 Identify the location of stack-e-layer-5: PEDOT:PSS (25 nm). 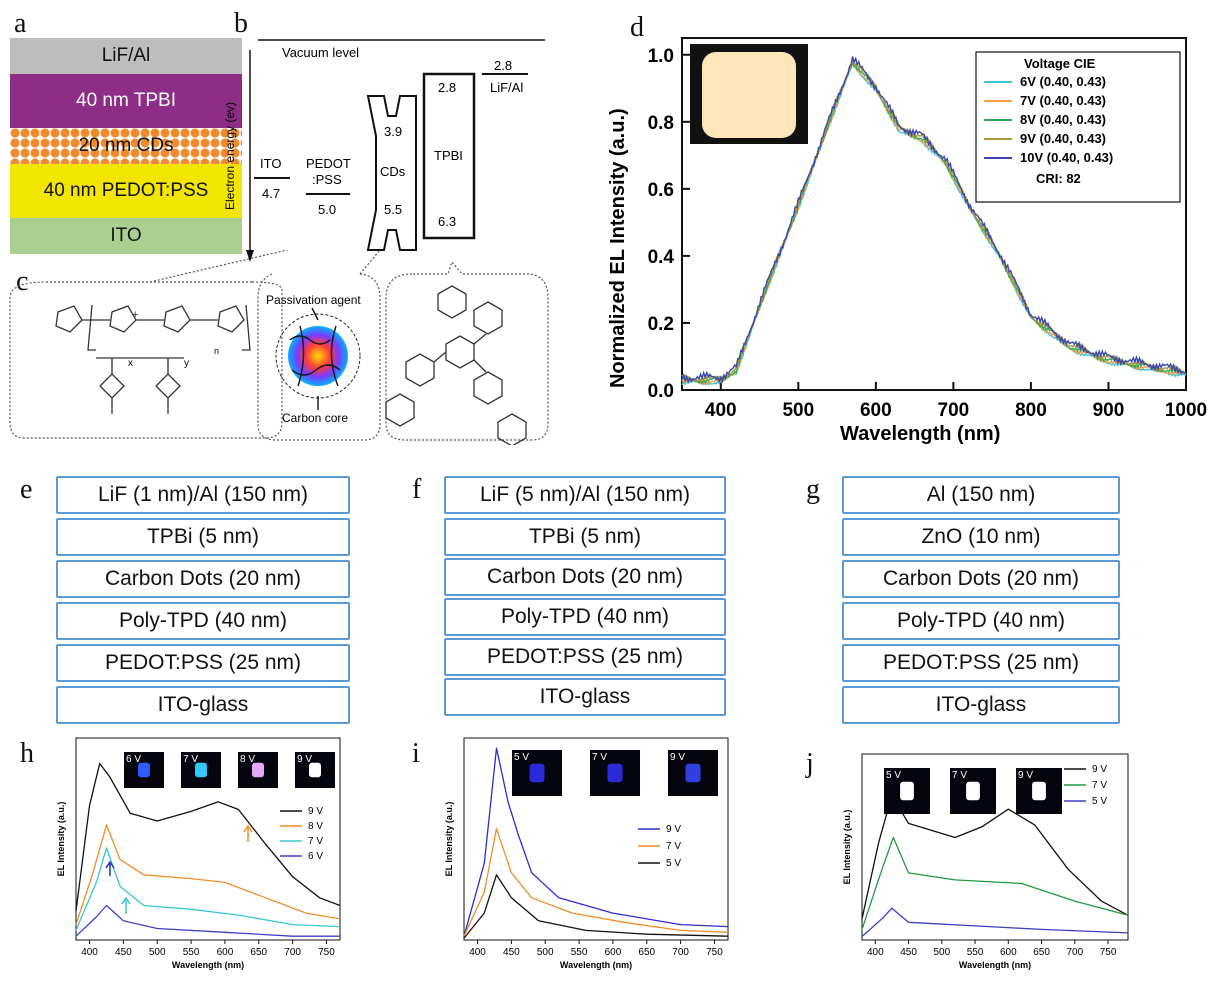
(203, 663).